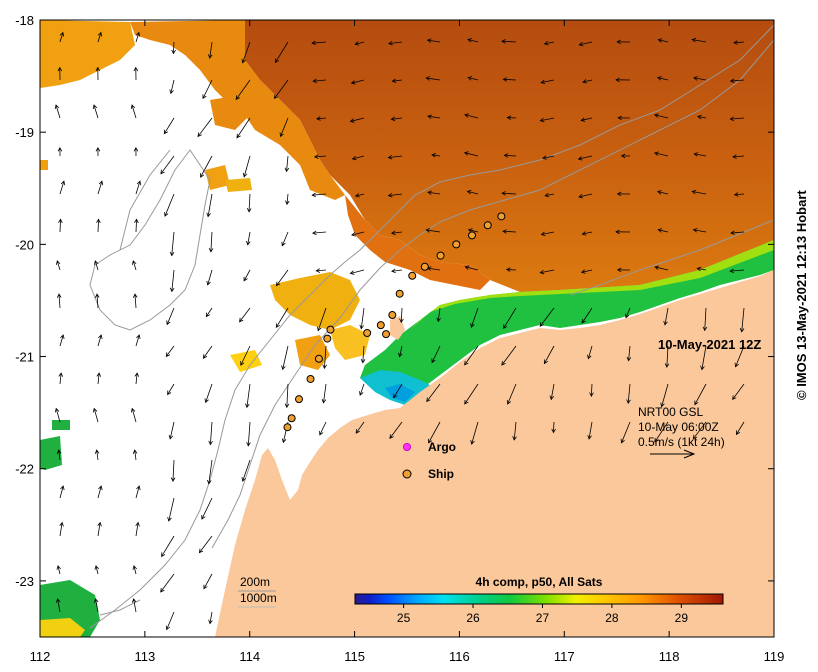 The height and width of the screenshot is (672, 818). What do you see at coordinates (564, 656) in the screenshot?
I see `lon-tick-label: 117` at bounding box center [564, 656].